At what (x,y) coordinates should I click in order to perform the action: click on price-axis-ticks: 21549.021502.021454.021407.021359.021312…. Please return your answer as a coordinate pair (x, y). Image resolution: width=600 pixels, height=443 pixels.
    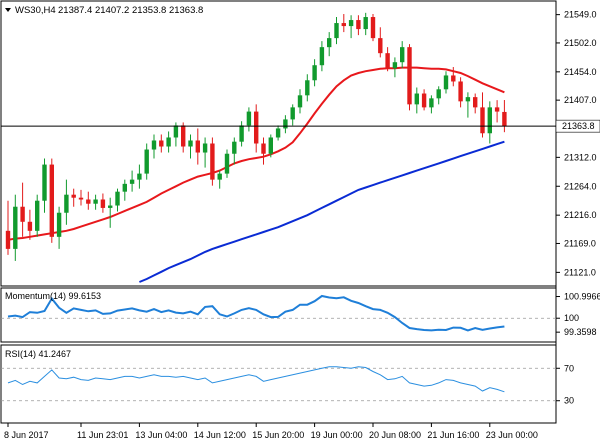
    Looking at the image, I should click on (576, 143).